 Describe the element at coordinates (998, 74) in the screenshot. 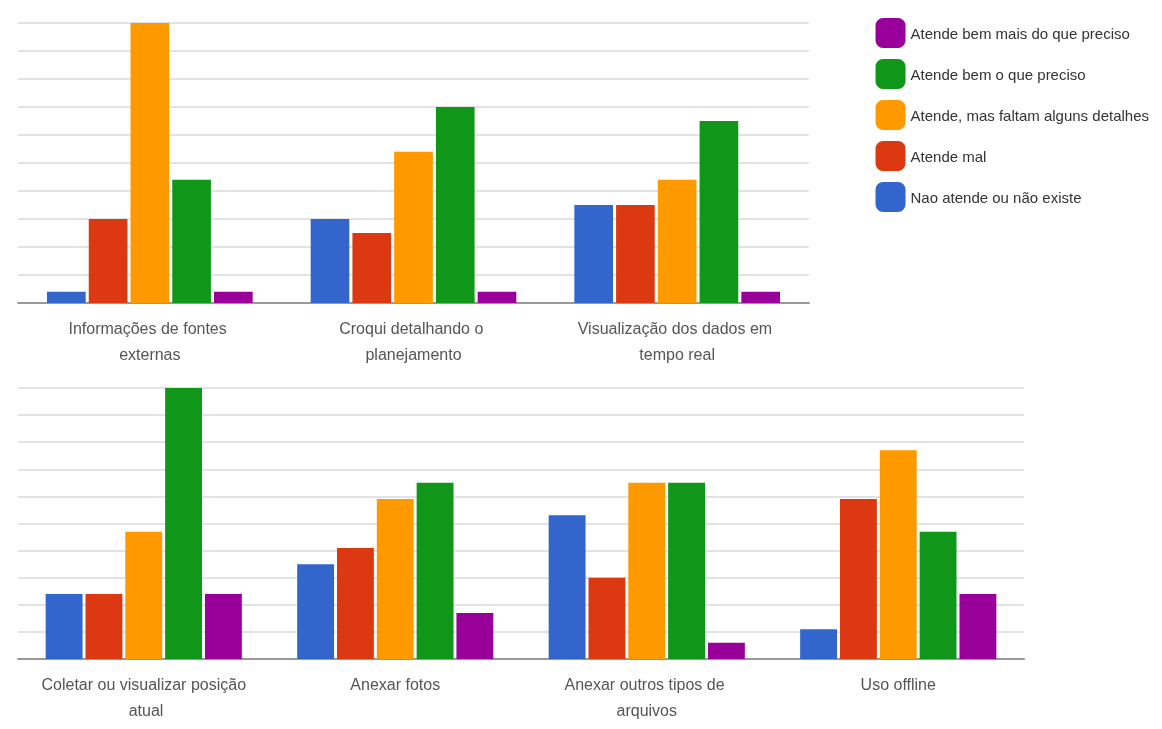

I see `legend-label: Atende bem o que preciso` at that location.